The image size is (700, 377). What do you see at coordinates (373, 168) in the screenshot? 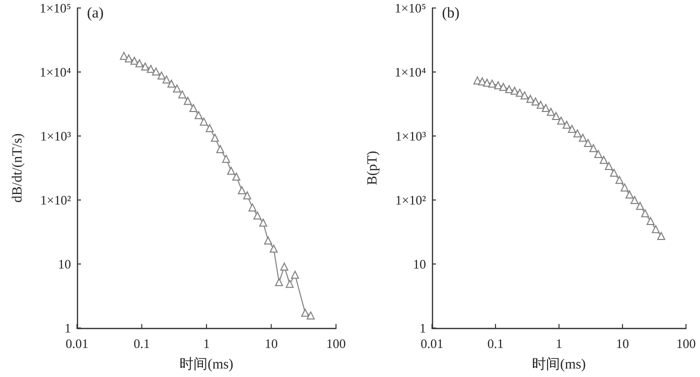
I see `y-axis-title: B(pT)` at bounding box center [373, 168].